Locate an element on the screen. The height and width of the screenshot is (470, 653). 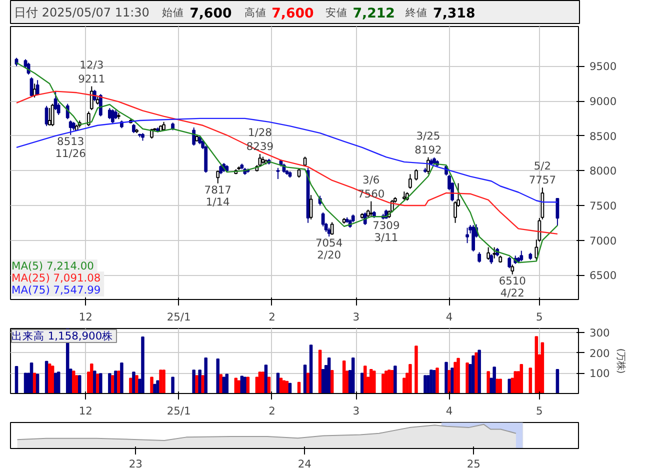
annotation: 5/2 7757 is located at coordinates (542, 173).